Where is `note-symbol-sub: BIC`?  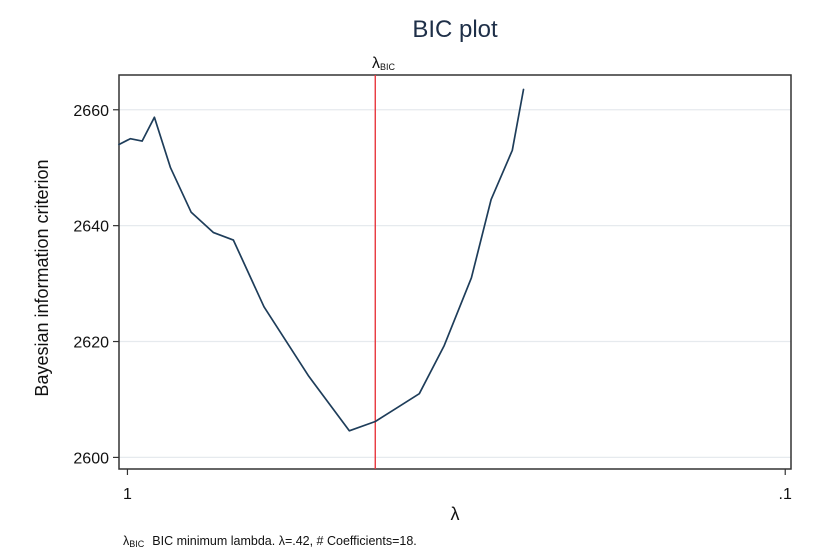 note-symbol-sub: BIC is located at coordinates (137, 544).